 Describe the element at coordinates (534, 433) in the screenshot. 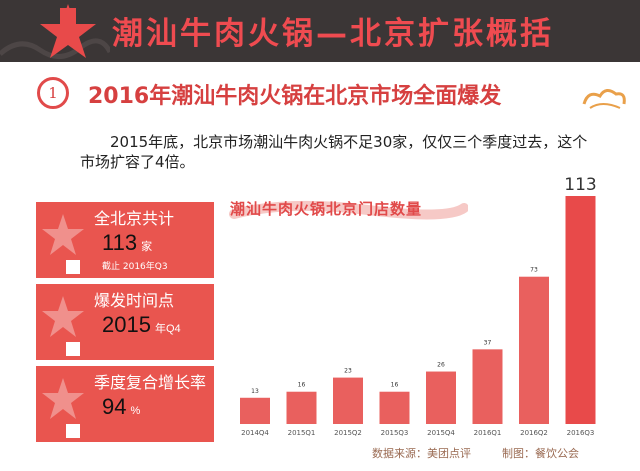

I see `x-tick-label: 2016Q2` at that location.